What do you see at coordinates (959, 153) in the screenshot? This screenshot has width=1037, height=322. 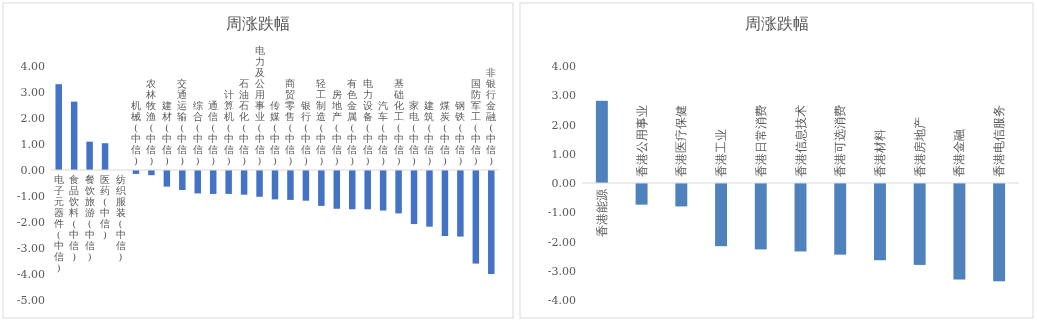 I see `x-tick-label: 香港金融` at bounding box center [959, 153].